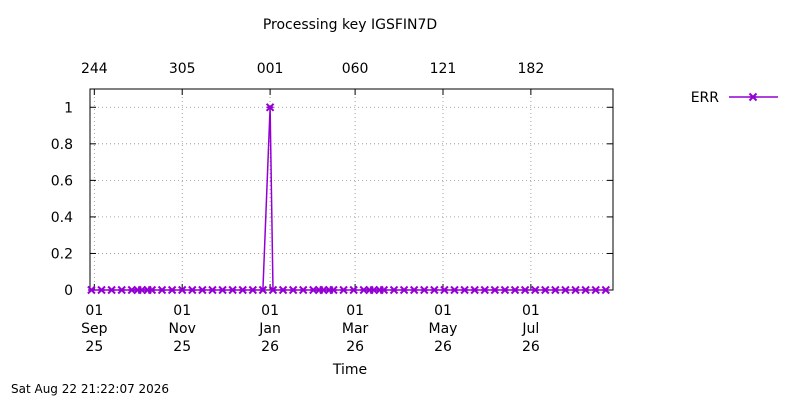 Image resolution: width=800 pixels, height=400 pixels. Describe the element at coordinates (94, 329) in the screenshot. I see `x-tick-label: Sep` at that location.